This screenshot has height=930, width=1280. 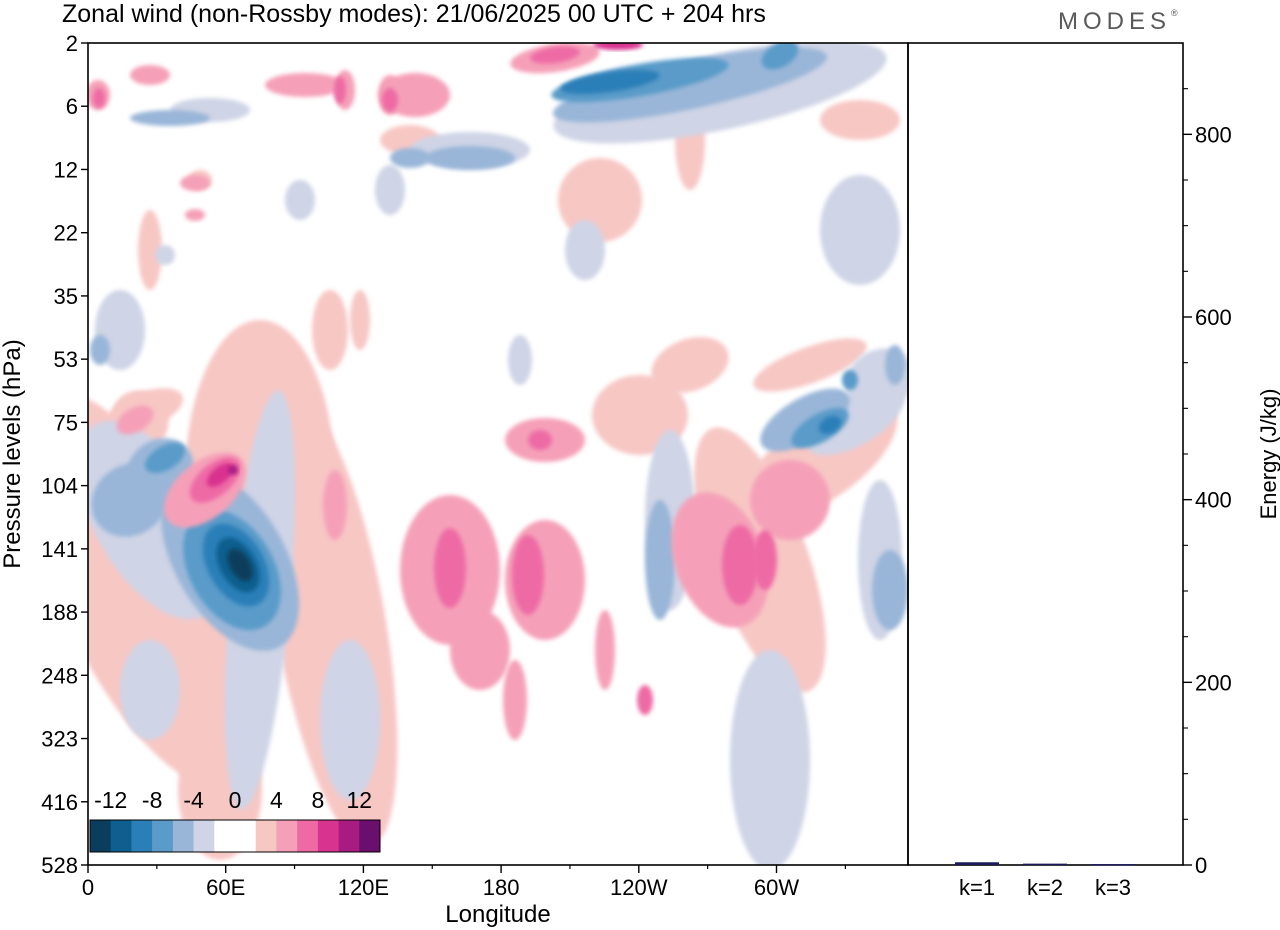 I want to click on pressure-tick-label: 22, so click(x=66, y=233).